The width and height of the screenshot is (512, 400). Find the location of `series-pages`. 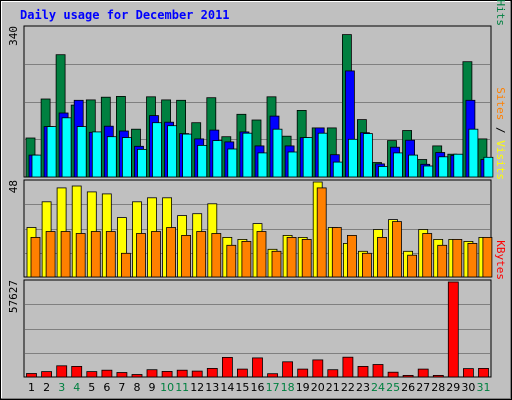

series-pages is located at coordinates (262, 147).